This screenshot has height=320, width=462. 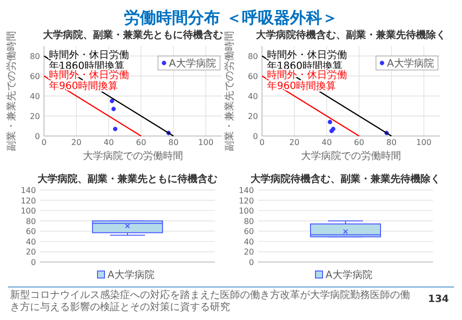 I want to click on text: 新型コロナウイルス感染症への対応を踏まえた医師の働き方改革が大学病院勤務医師の働き方に与える影響の検証とその対策に資する研究, so click(x=210, y=302).